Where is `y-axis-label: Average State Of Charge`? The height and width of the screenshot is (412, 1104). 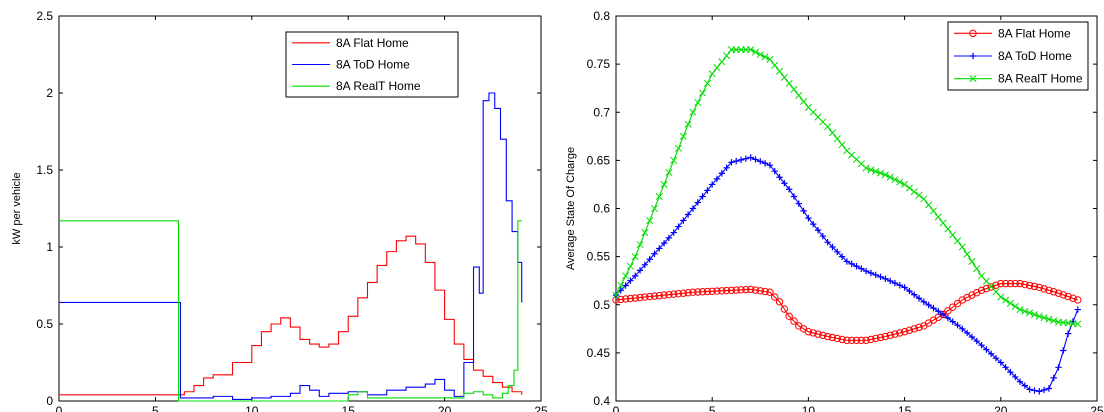
y-axis-label: Average State Of Charge is located at coordinates (571, 208).